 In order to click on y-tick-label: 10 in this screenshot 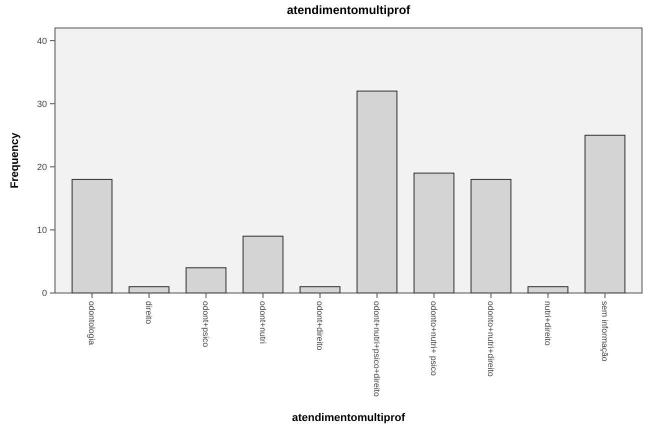, I will do `click(41, 230)`.